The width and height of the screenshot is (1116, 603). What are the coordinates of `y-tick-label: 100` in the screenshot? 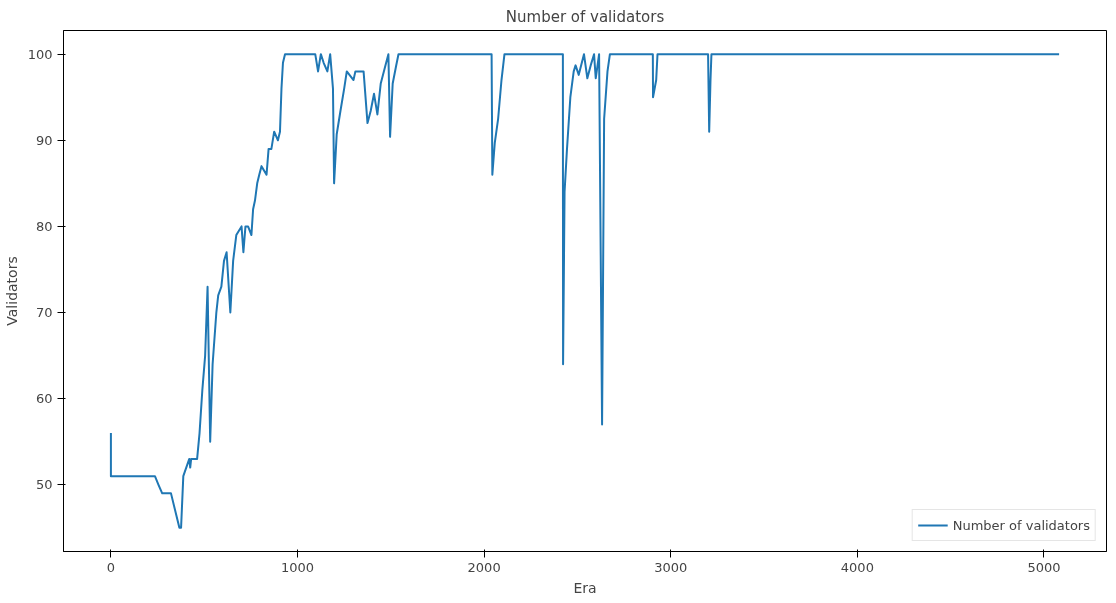 It's located at (40, 54).